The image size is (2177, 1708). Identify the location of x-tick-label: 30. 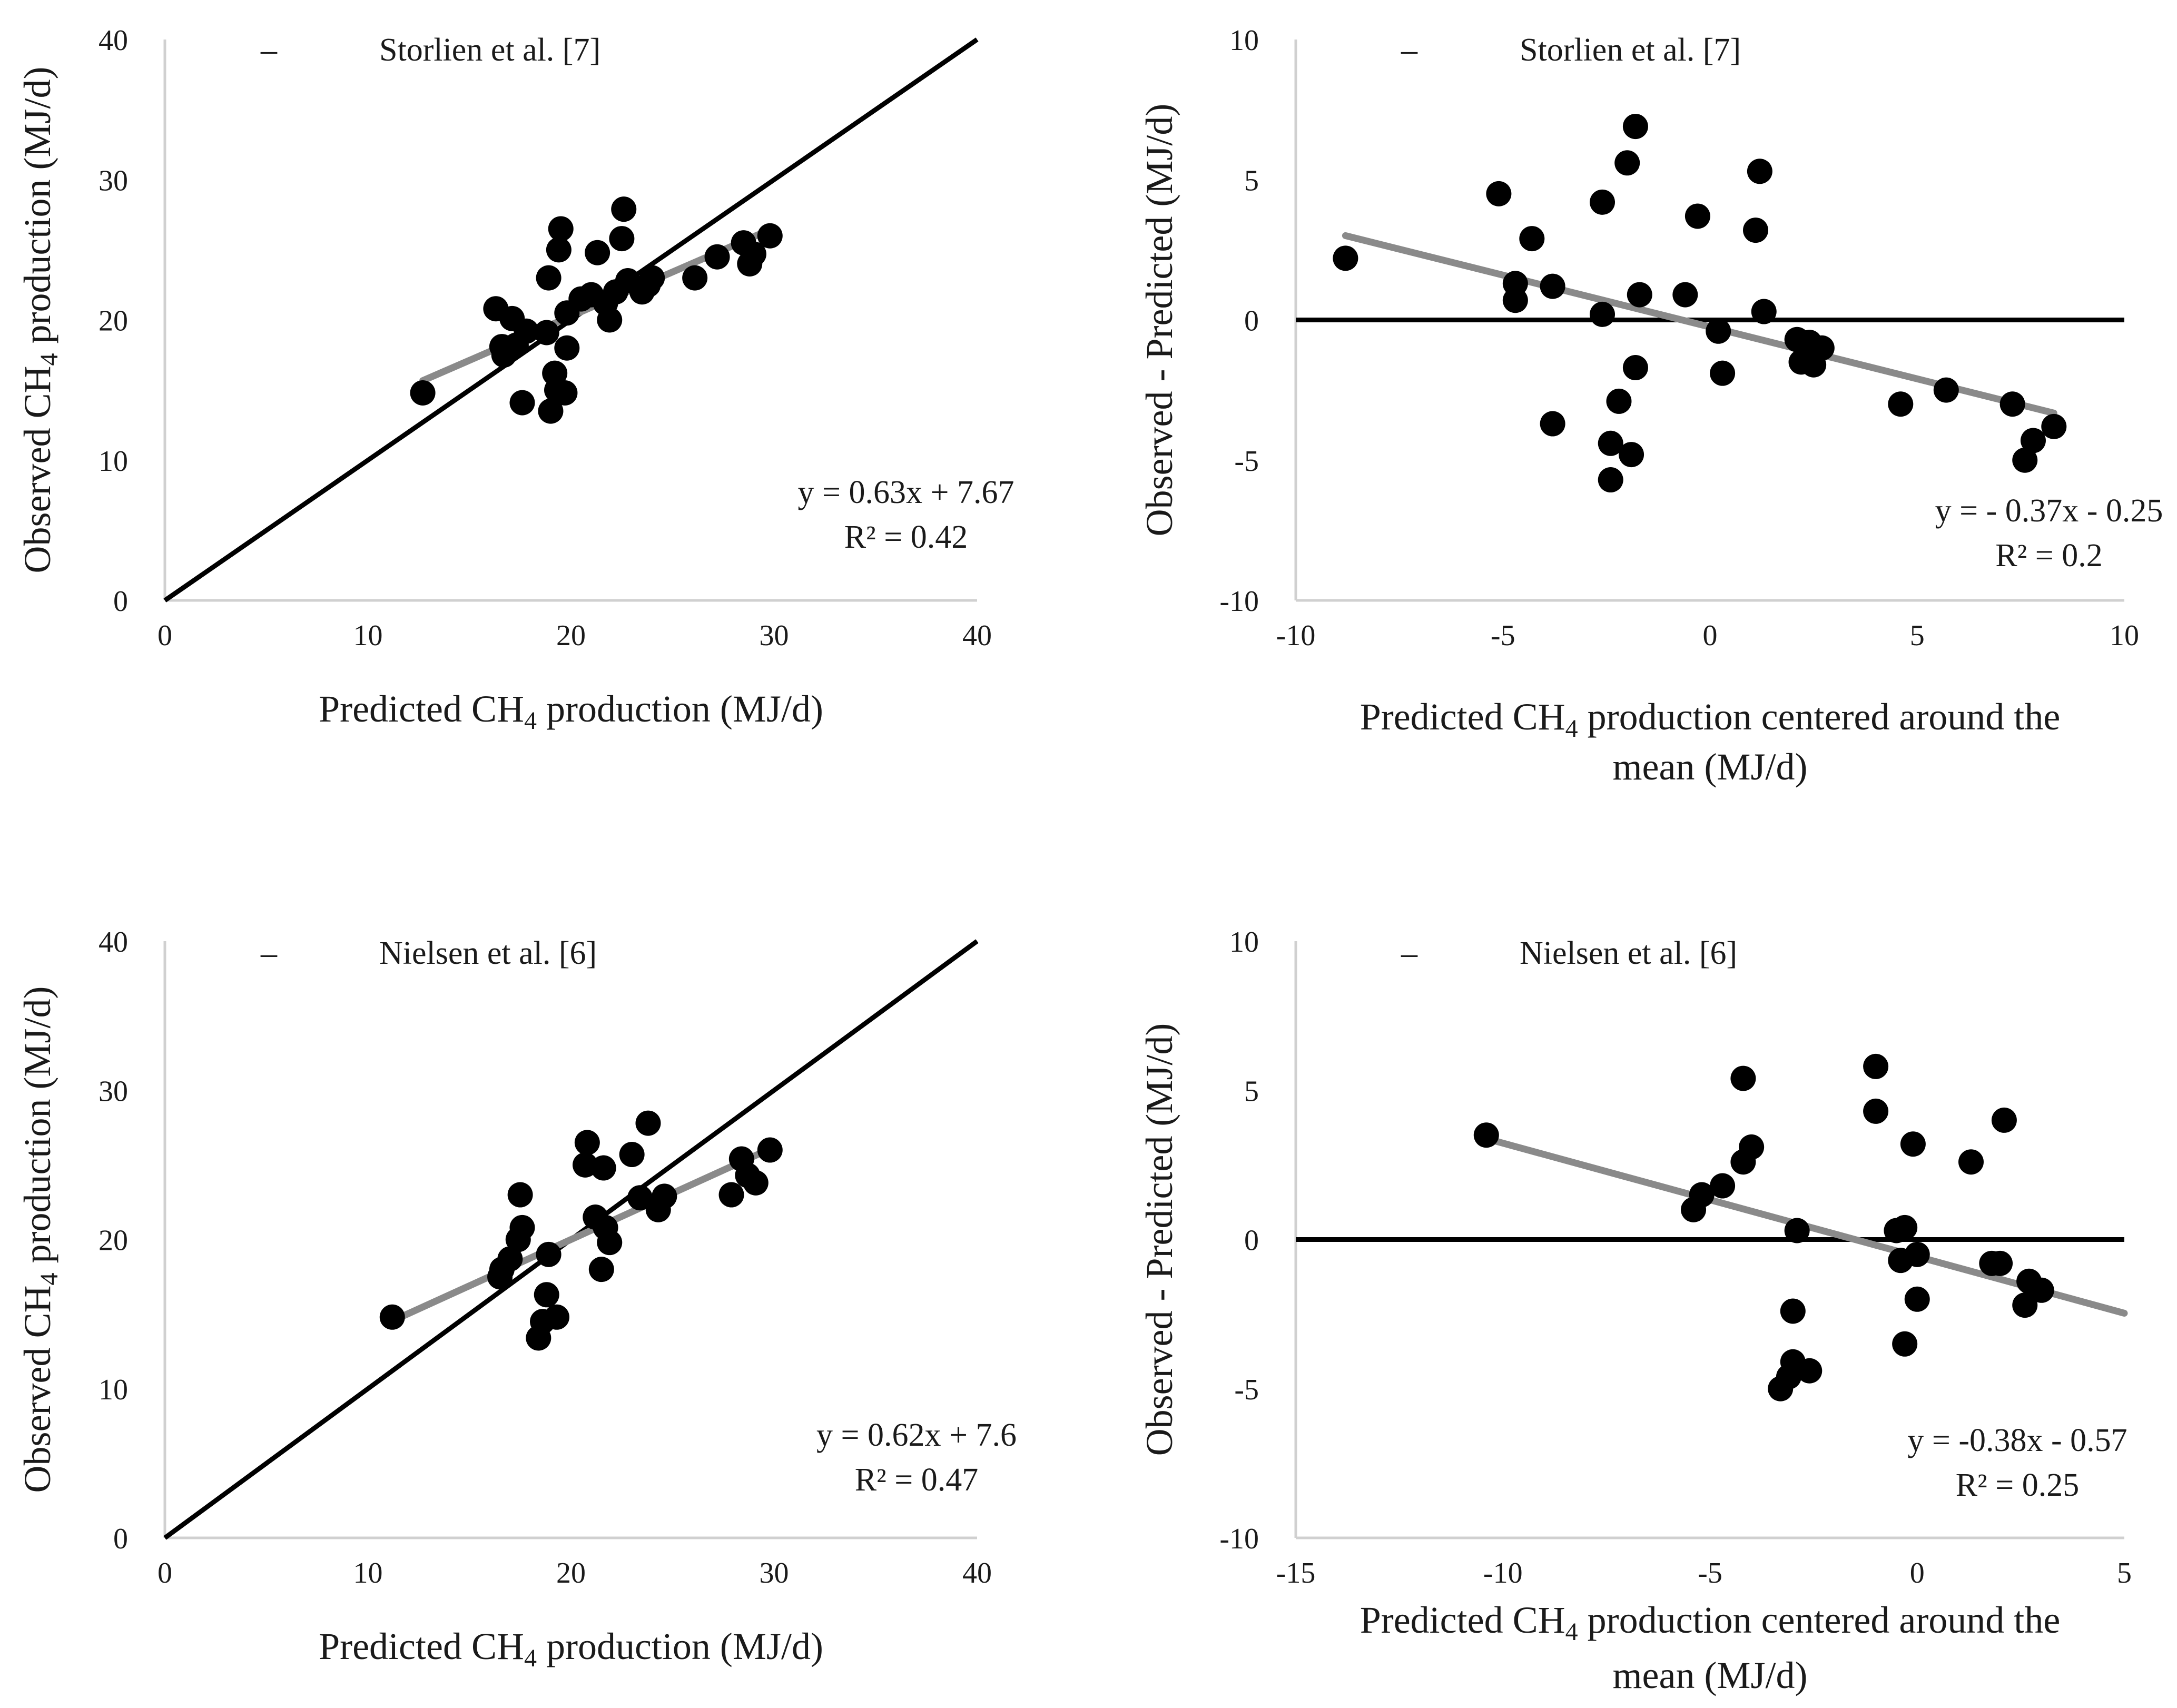
(774, 636).